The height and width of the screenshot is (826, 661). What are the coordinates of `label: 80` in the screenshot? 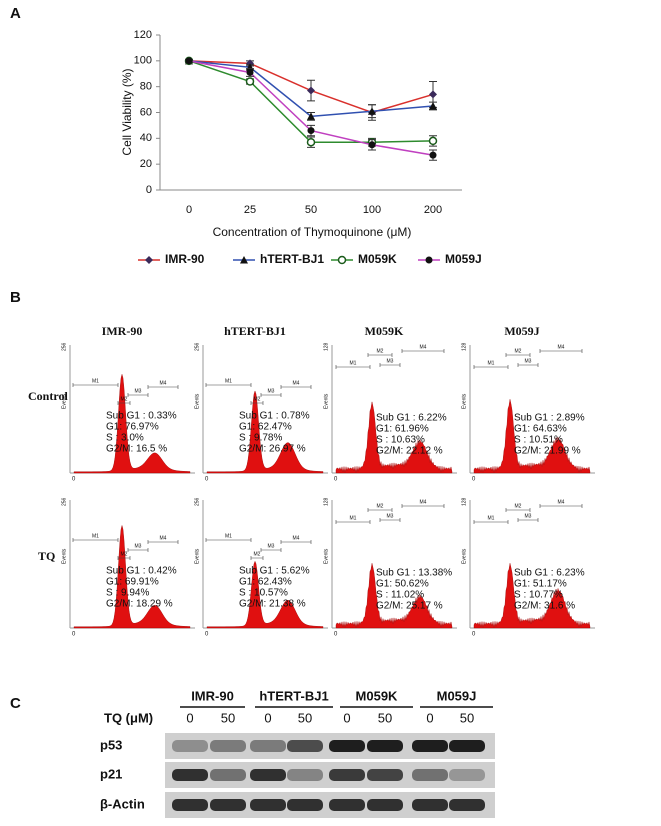 It's located at (146, 87).